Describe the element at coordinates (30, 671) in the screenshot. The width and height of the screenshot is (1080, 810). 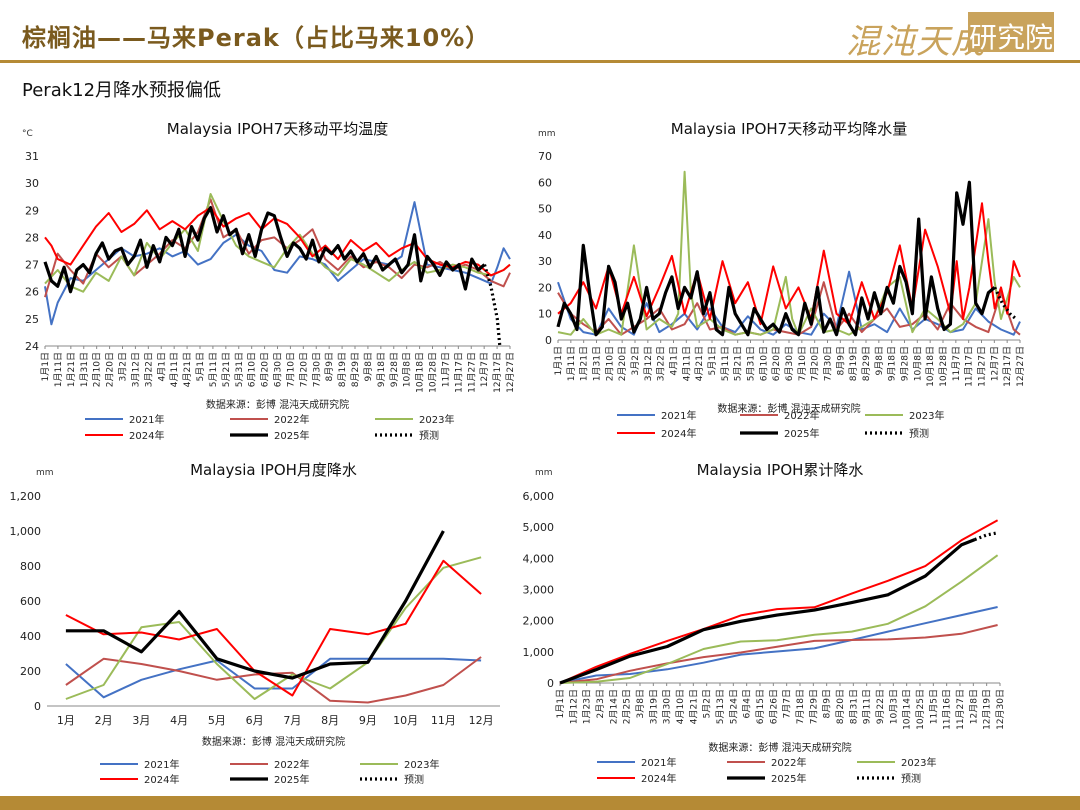
I see `y-tick-label: 200` at that location.